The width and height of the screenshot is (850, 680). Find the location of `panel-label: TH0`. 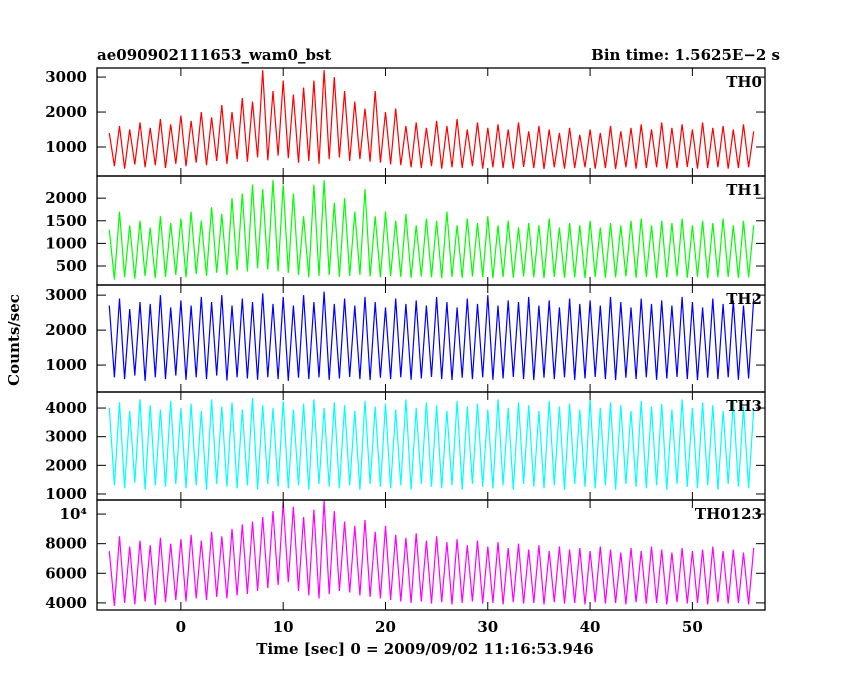

panel-label: TH0 is located at coordinates (744, 82).